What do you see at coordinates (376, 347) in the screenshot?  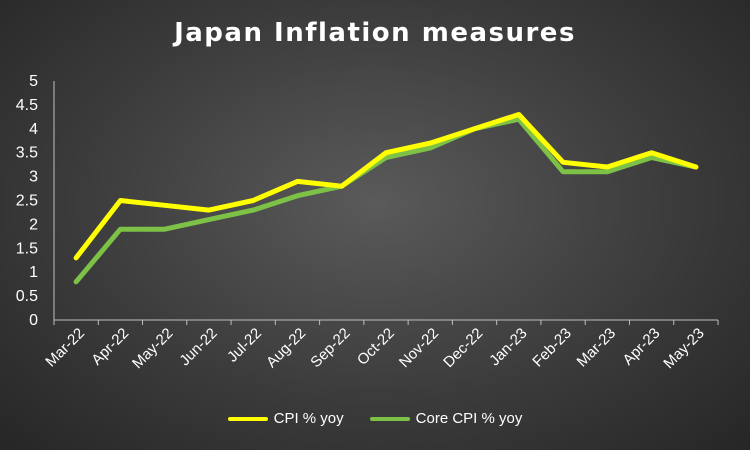 I see `x-tick-label: Oct-22` at bounding box center [376, 347].